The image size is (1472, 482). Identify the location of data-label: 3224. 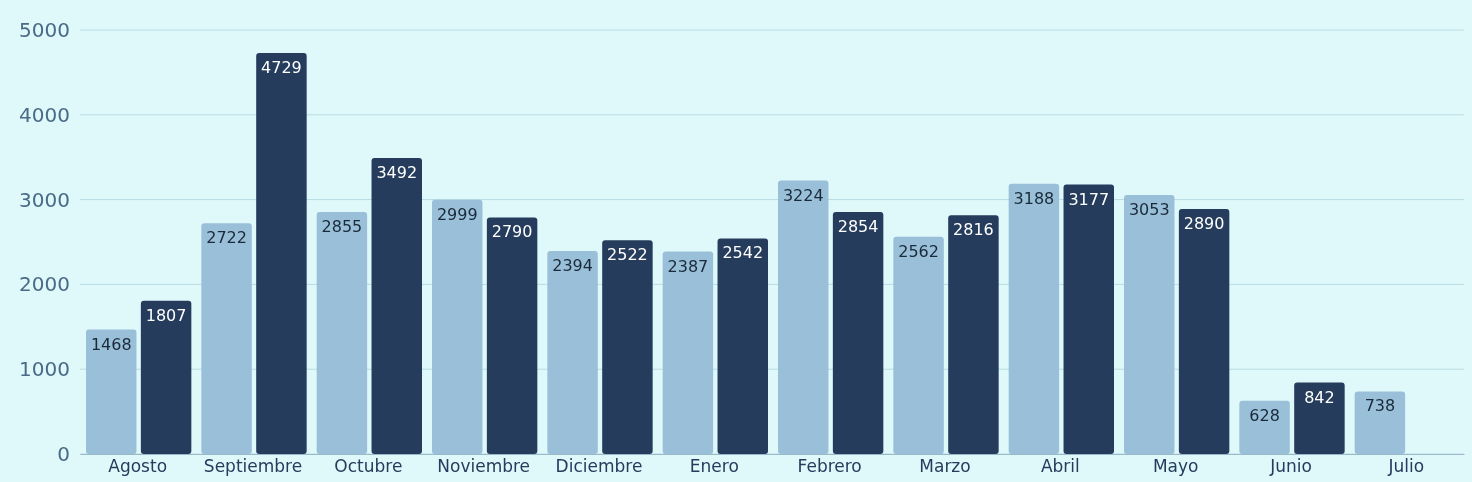
(803, 195).